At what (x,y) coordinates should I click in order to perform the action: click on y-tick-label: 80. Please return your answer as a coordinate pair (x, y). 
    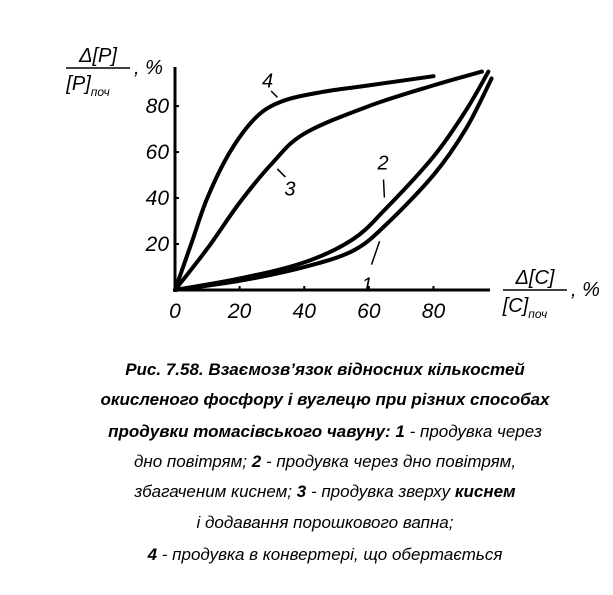
    Looking at the image, I should click on (158, 106).